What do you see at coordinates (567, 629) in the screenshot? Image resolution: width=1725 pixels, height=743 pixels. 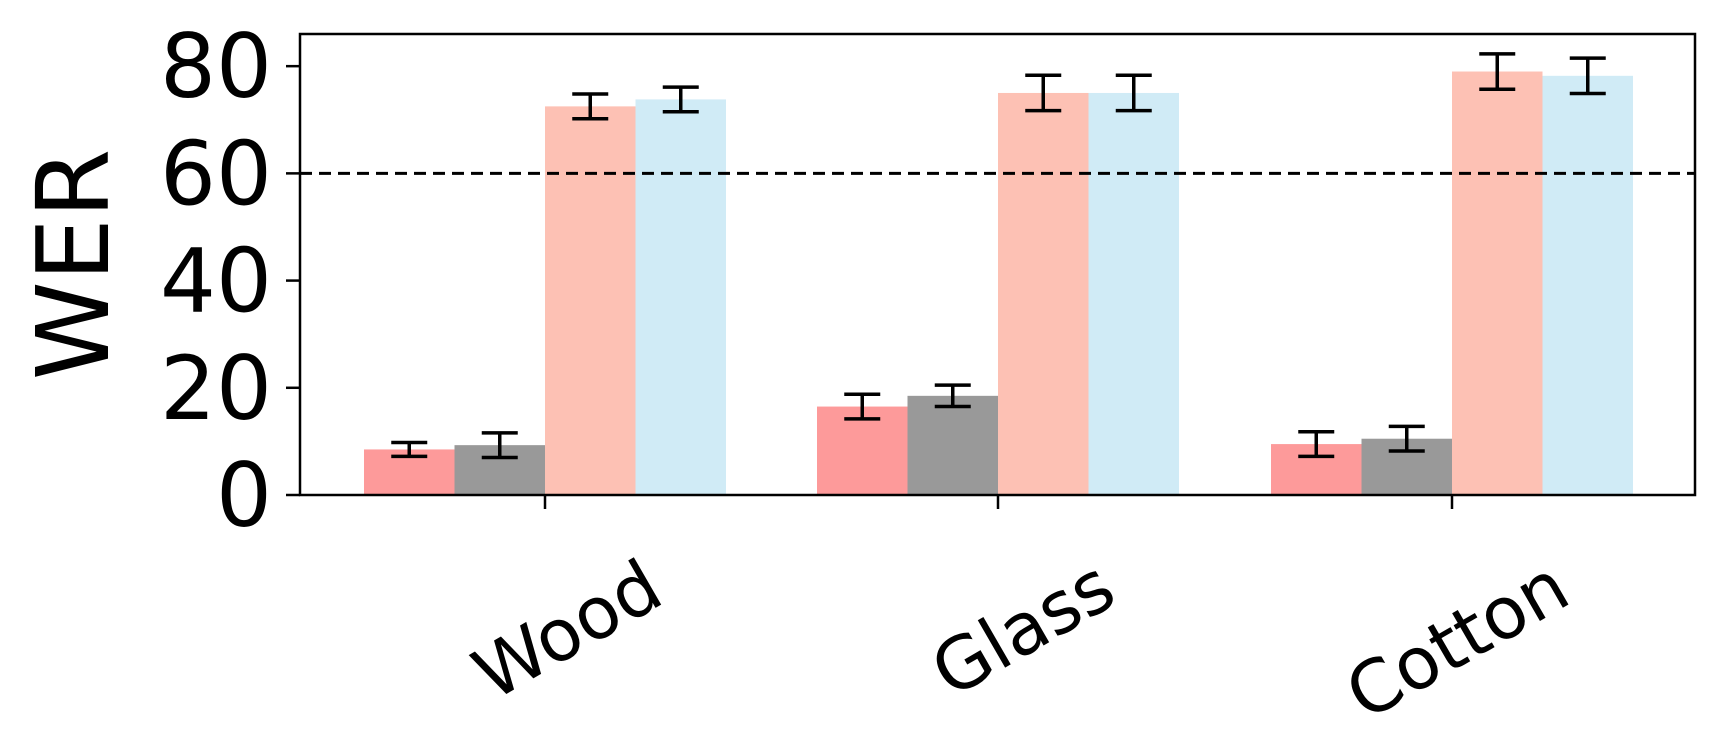 I see `x-tick-label: Wood` at bounding box center [567, 629].